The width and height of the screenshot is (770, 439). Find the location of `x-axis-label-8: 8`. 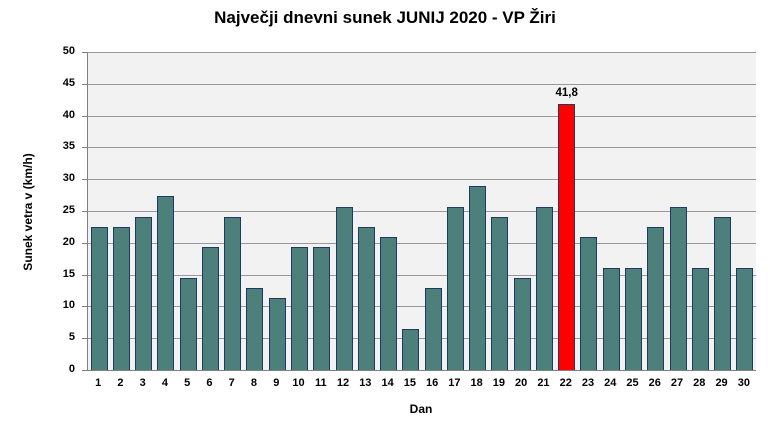

x-axis-label-8: 8 is located at coordinates (254, 383).